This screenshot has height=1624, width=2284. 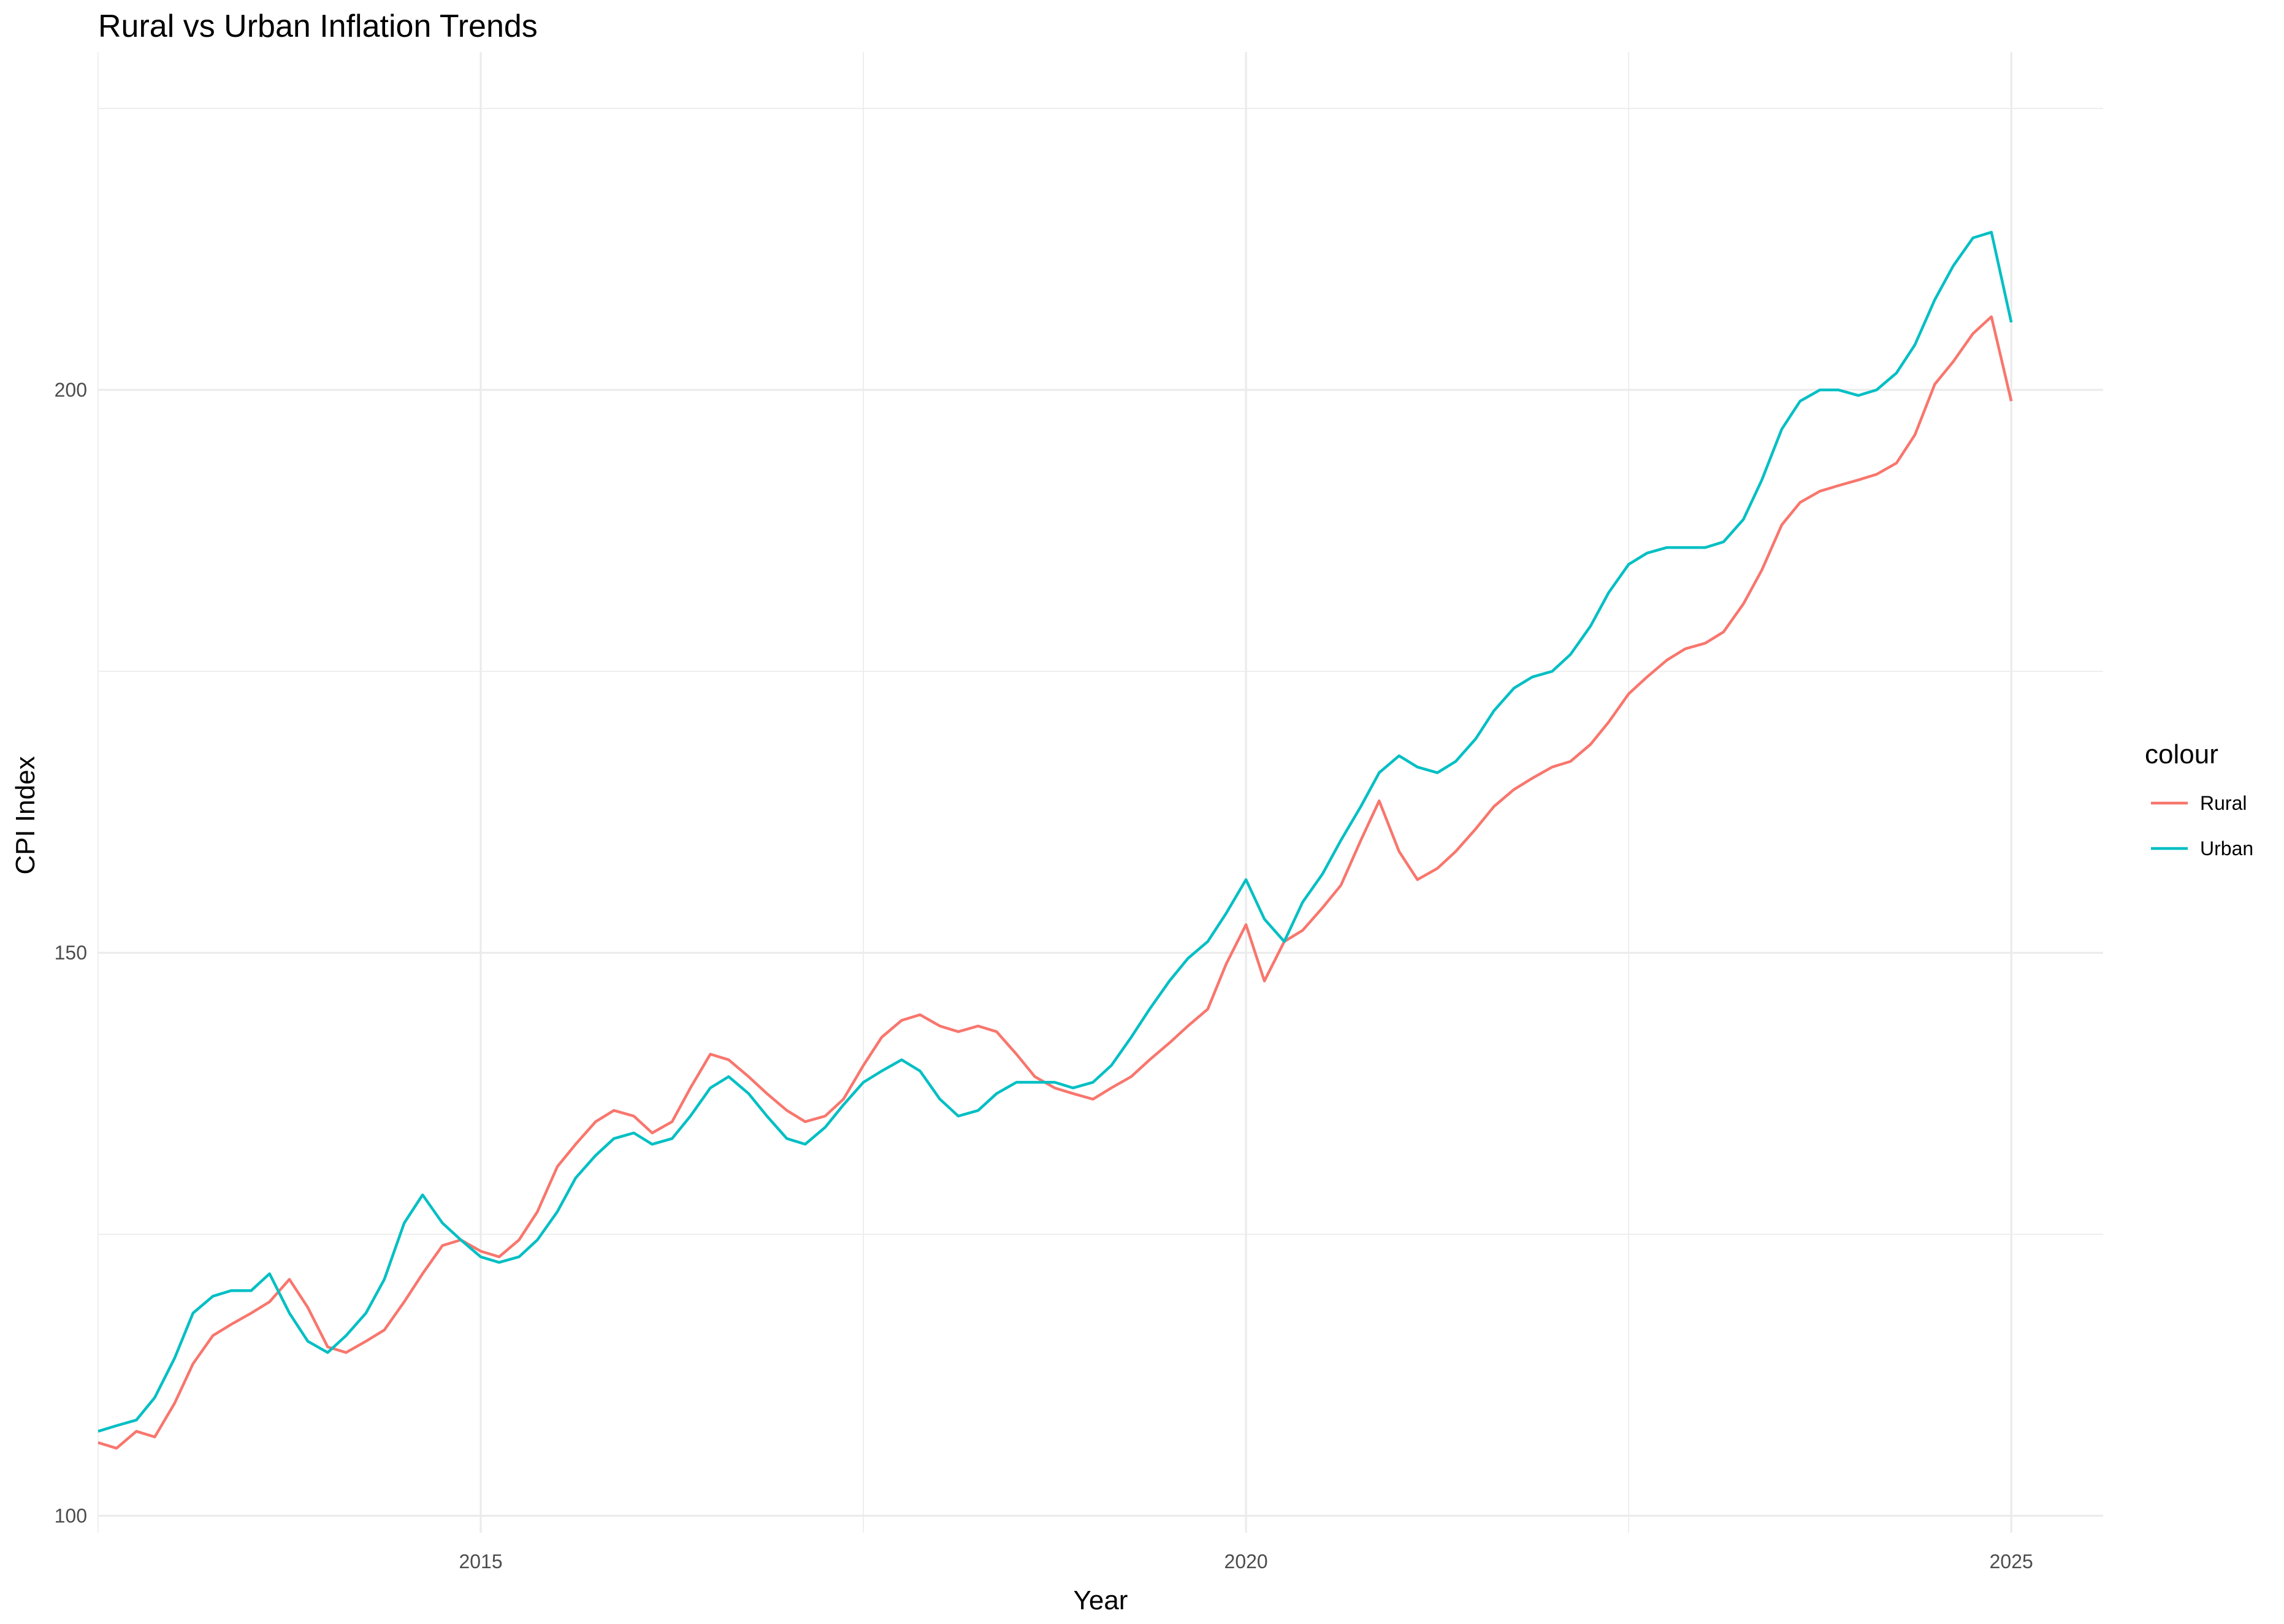 I want to click on legend-title: colour, so click(x=2182, y=754).